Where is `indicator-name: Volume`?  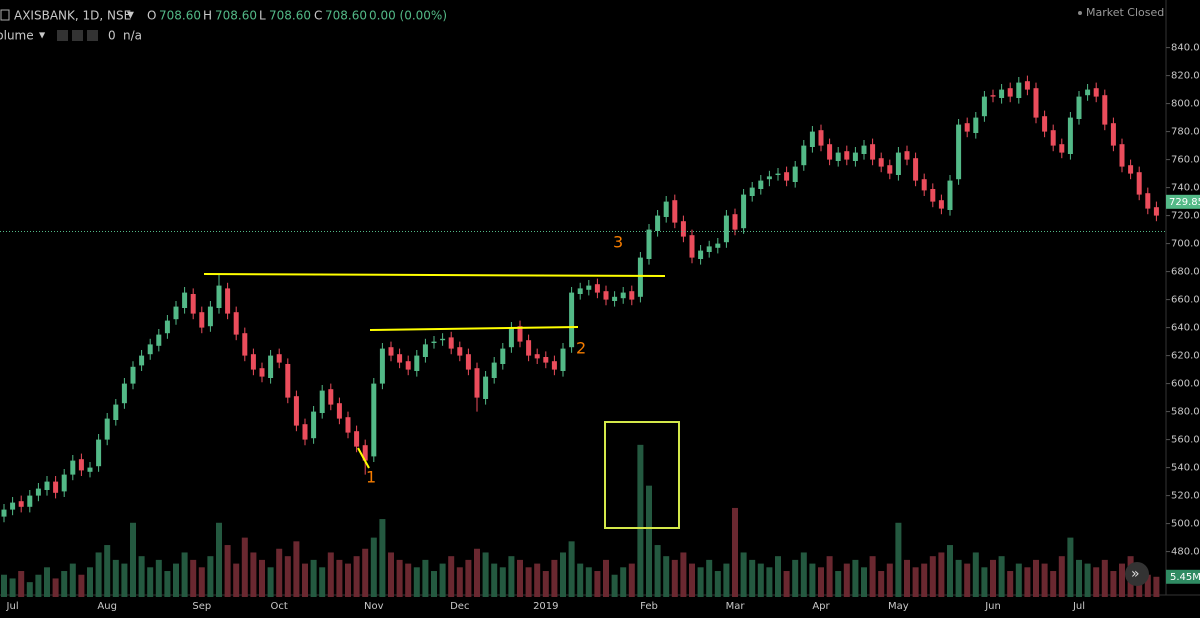
indicator-name: Volume is located at coordinates (17, 36).